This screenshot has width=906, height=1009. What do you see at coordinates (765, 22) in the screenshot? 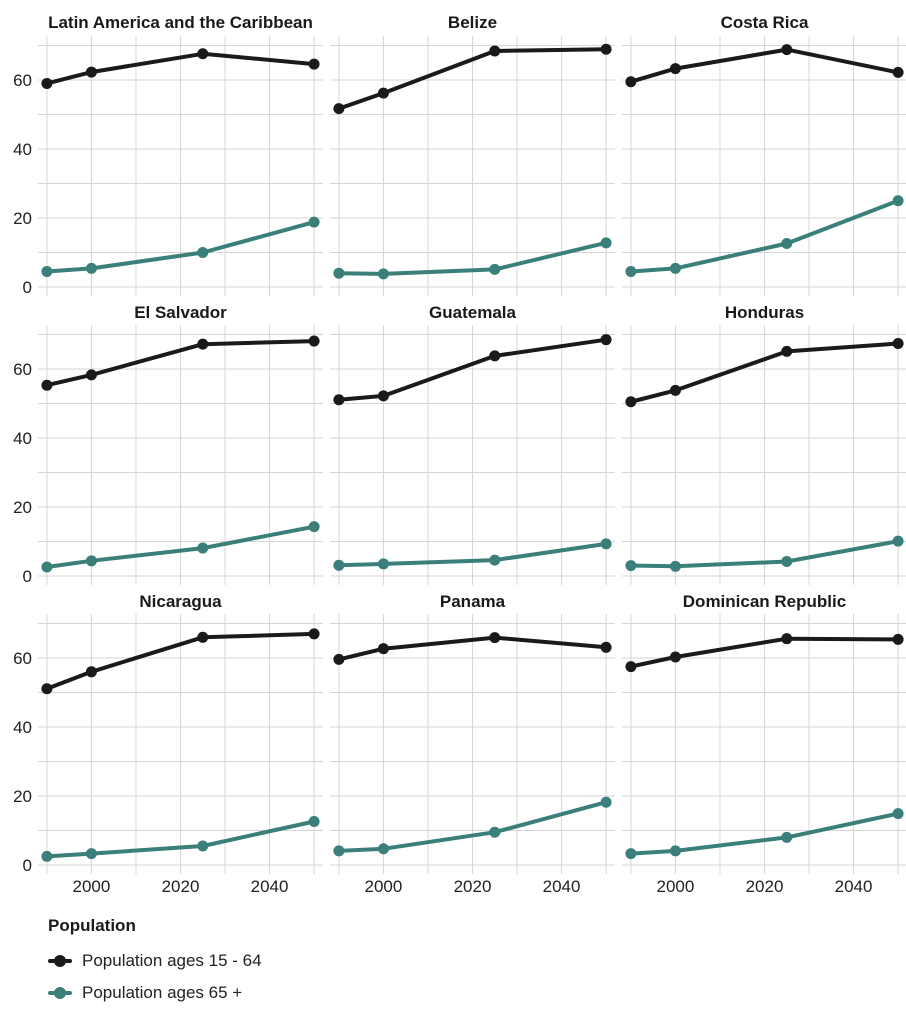
I see `panel-title: Costa Rica` at bounding box center [765, 22].